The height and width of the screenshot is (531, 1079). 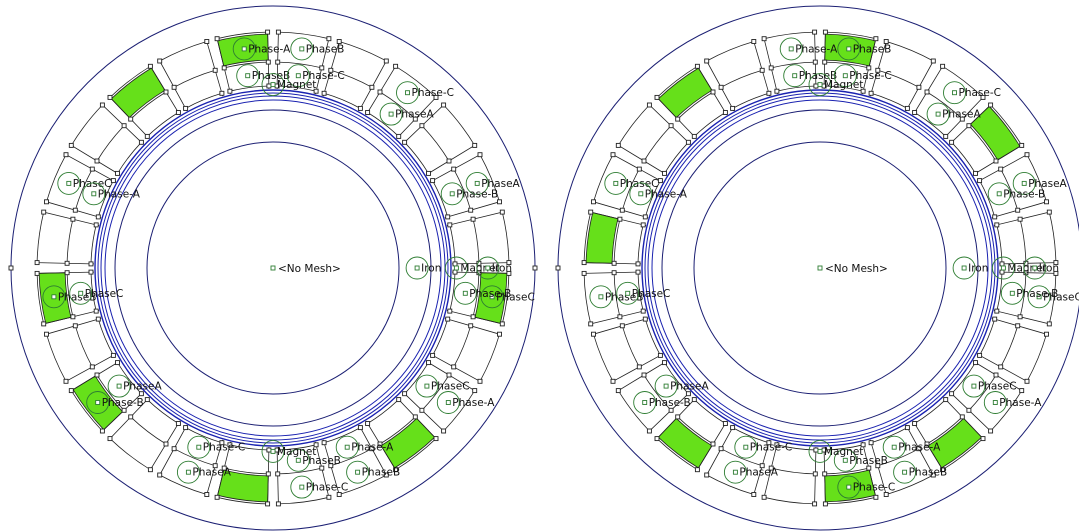 What do you see at coordinates (431, 269) in the screenshot?
I see `region-label-text: Iron` at bounding box center [431, 269].